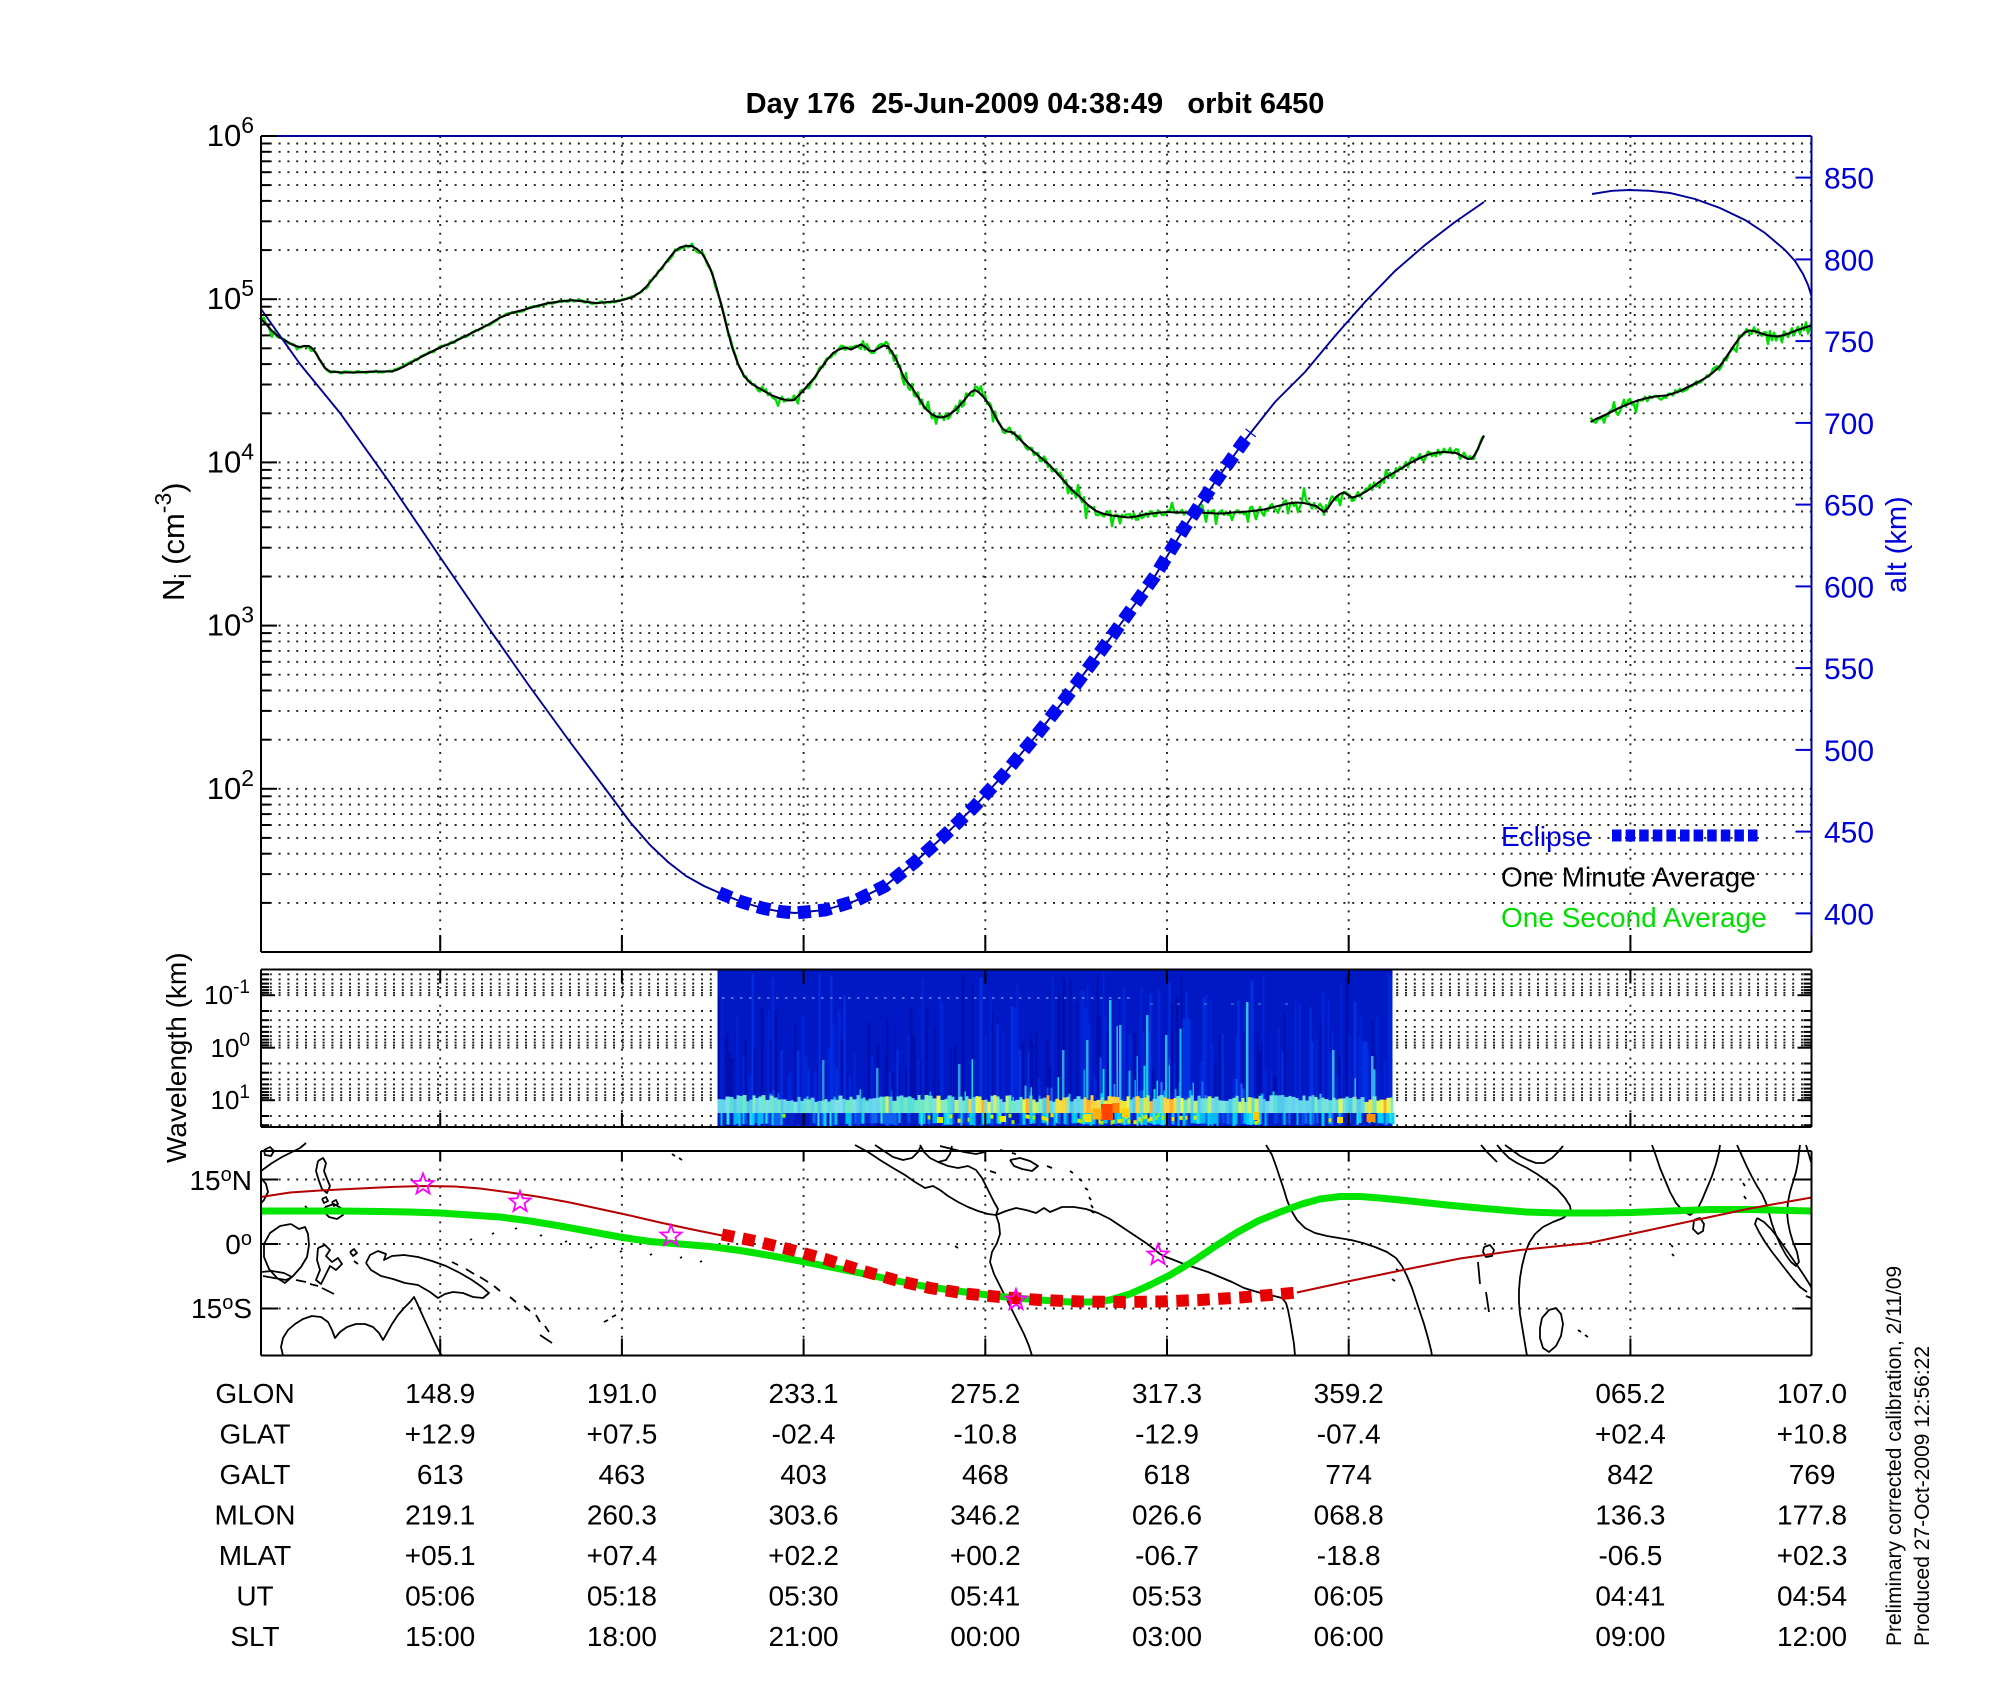  Describe the element at coordinates (1849, 587) in the screenshot. I see `svg-text: 600` at that location.